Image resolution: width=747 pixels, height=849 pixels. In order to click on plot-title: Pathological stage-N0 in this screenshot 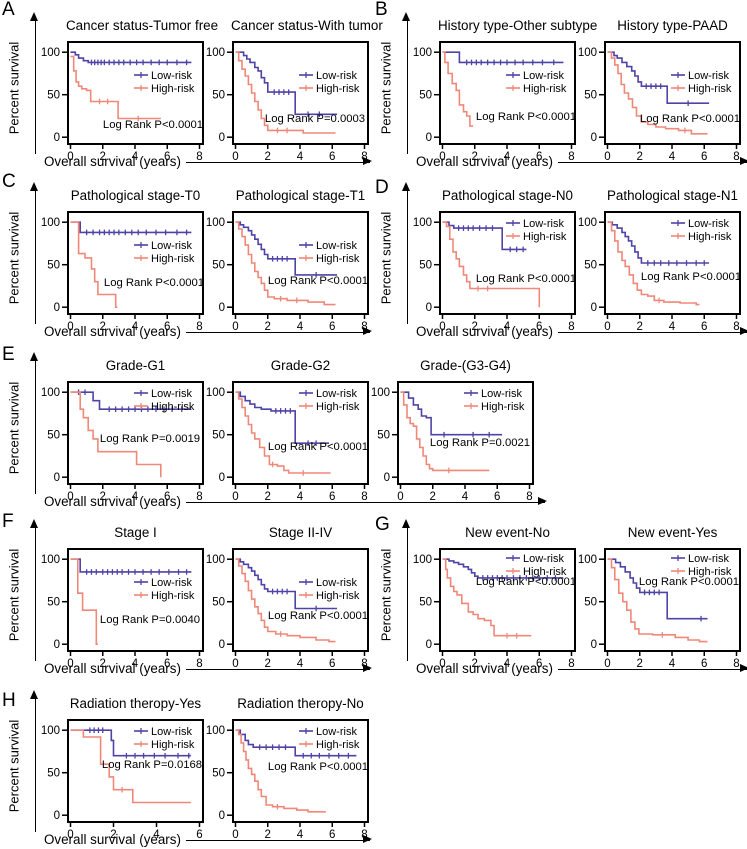, I will do `click(507, 195)`.